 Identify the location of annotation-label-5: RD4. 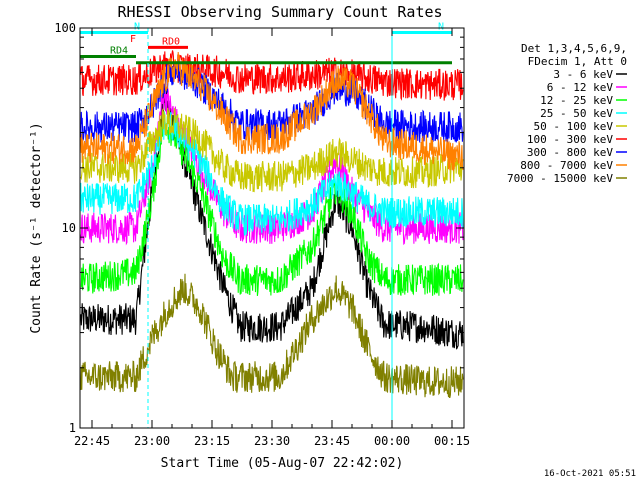
(119, 51).